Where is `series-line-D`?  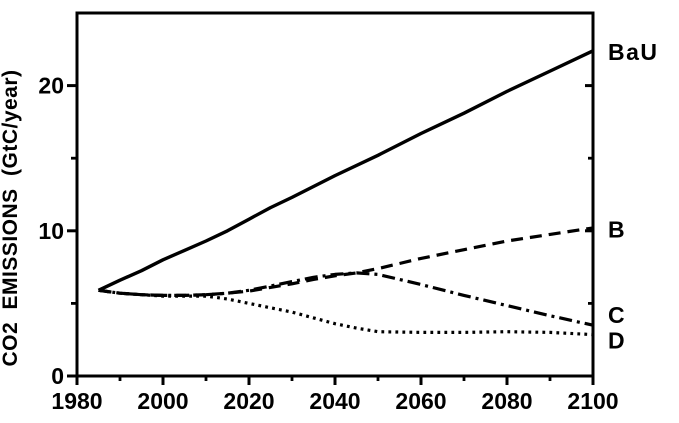
series-line-D is located at coordinates (346, 312).